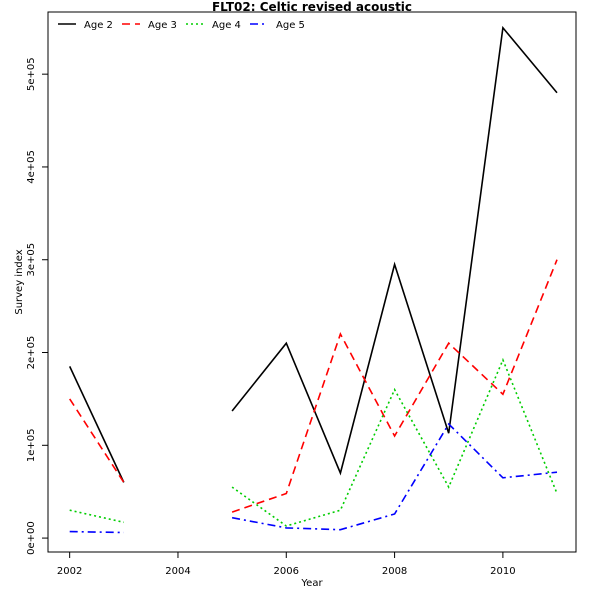  What do you see at coordinates (286, 571) in the screenshot?
I see `x-tick-label: 2006` at bounding box center [286, 571].